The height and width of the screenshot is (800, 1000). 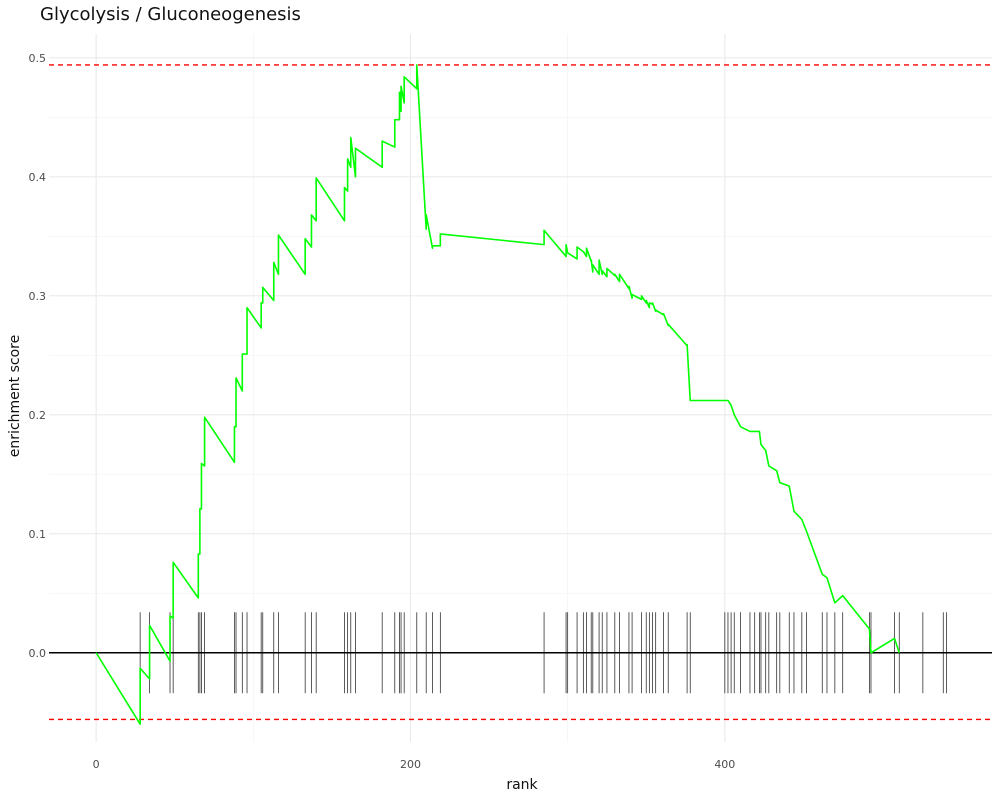 I want to click on y-tick-label: 0.1, so click(x=38, y=534).